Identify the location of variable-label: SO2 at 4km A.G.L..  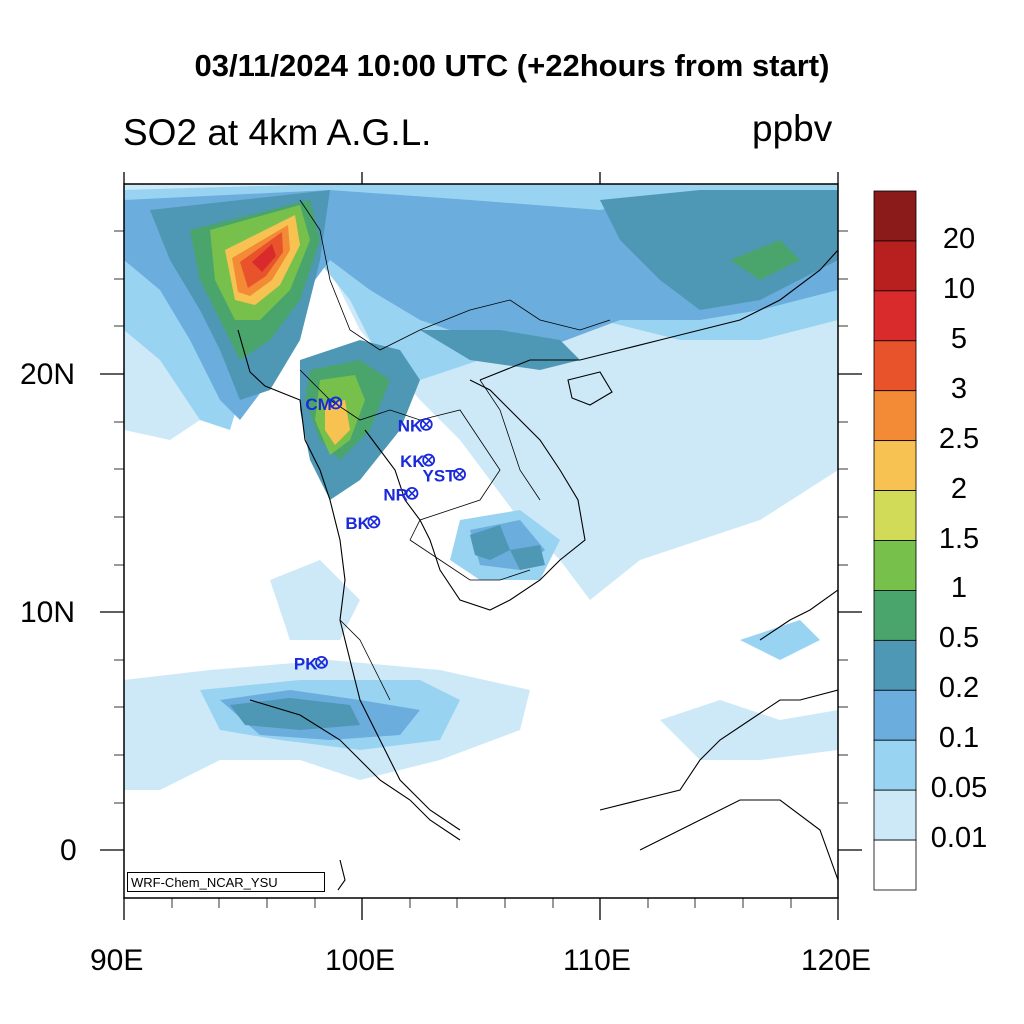
(277, 132).